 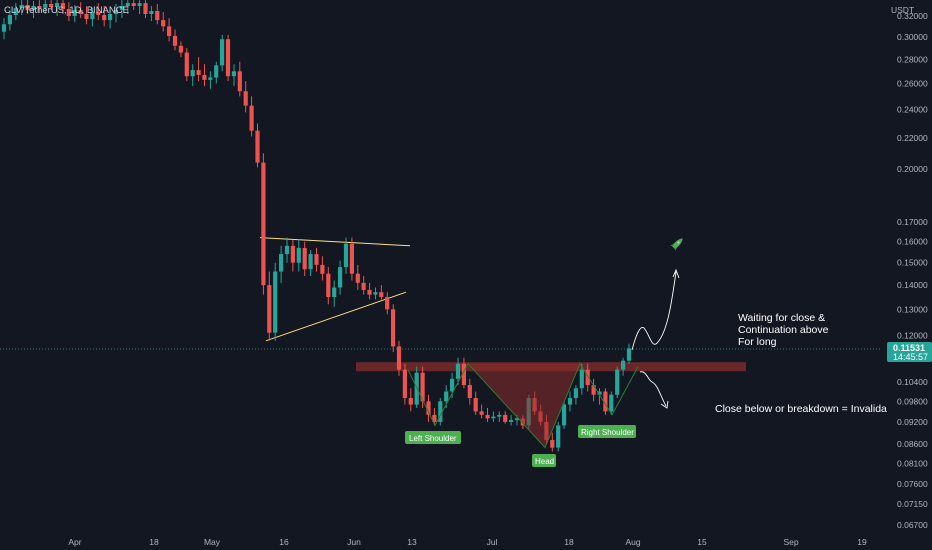 I want to click on price-tick-4: 0.24000, so click(x=912, y=110).